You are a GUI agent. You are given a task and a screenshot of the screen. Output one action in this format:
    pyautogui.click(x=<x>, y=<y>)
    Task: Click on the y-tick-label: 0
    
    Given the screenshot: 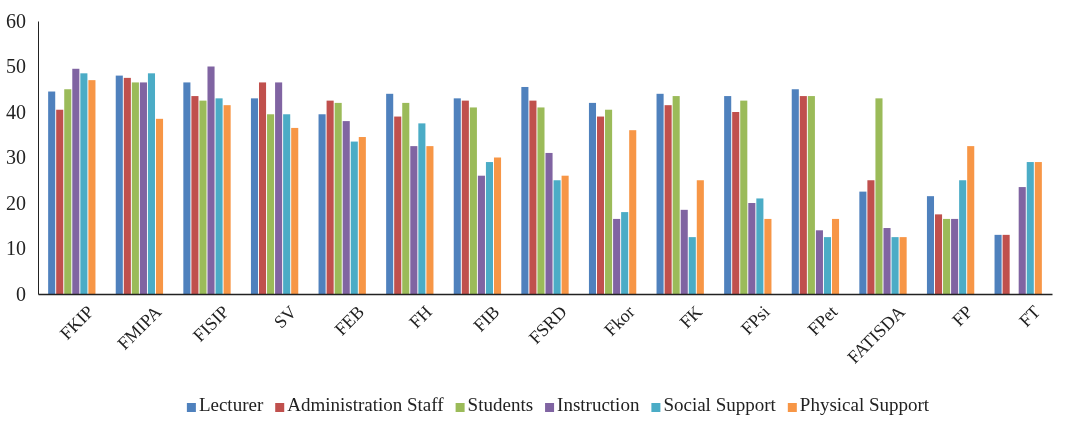 What is the action you would take?
    pyautogui.click(x=21, y=293)
    